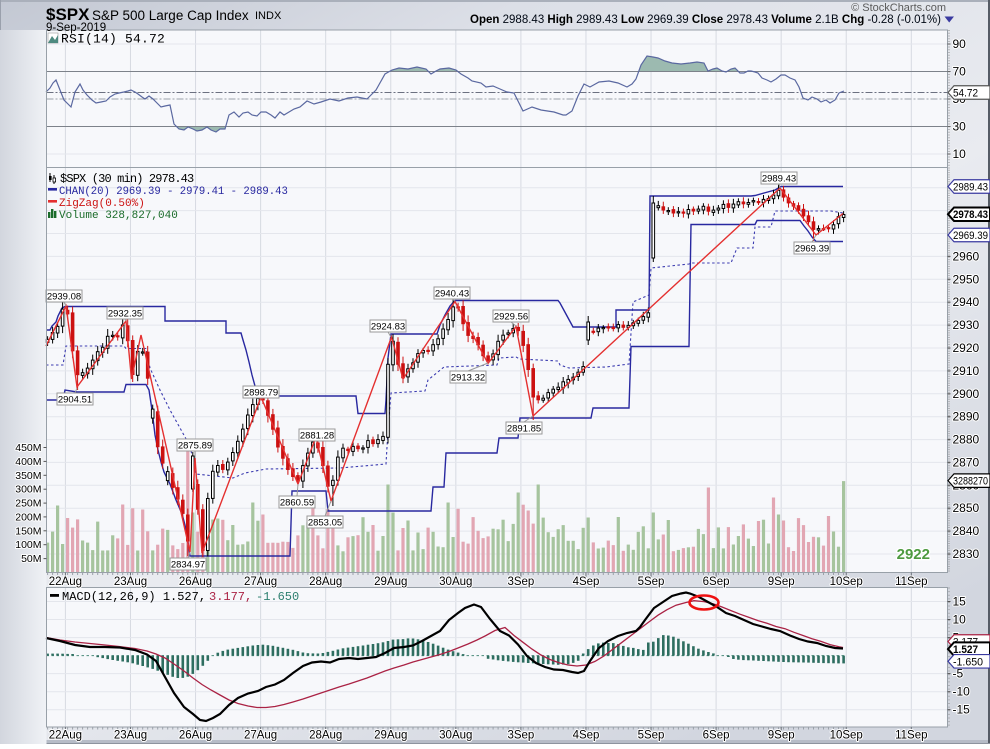  Describe the element at coordinates (966, 348) in the screenshot. I see `svg-text: 2920` at that location.